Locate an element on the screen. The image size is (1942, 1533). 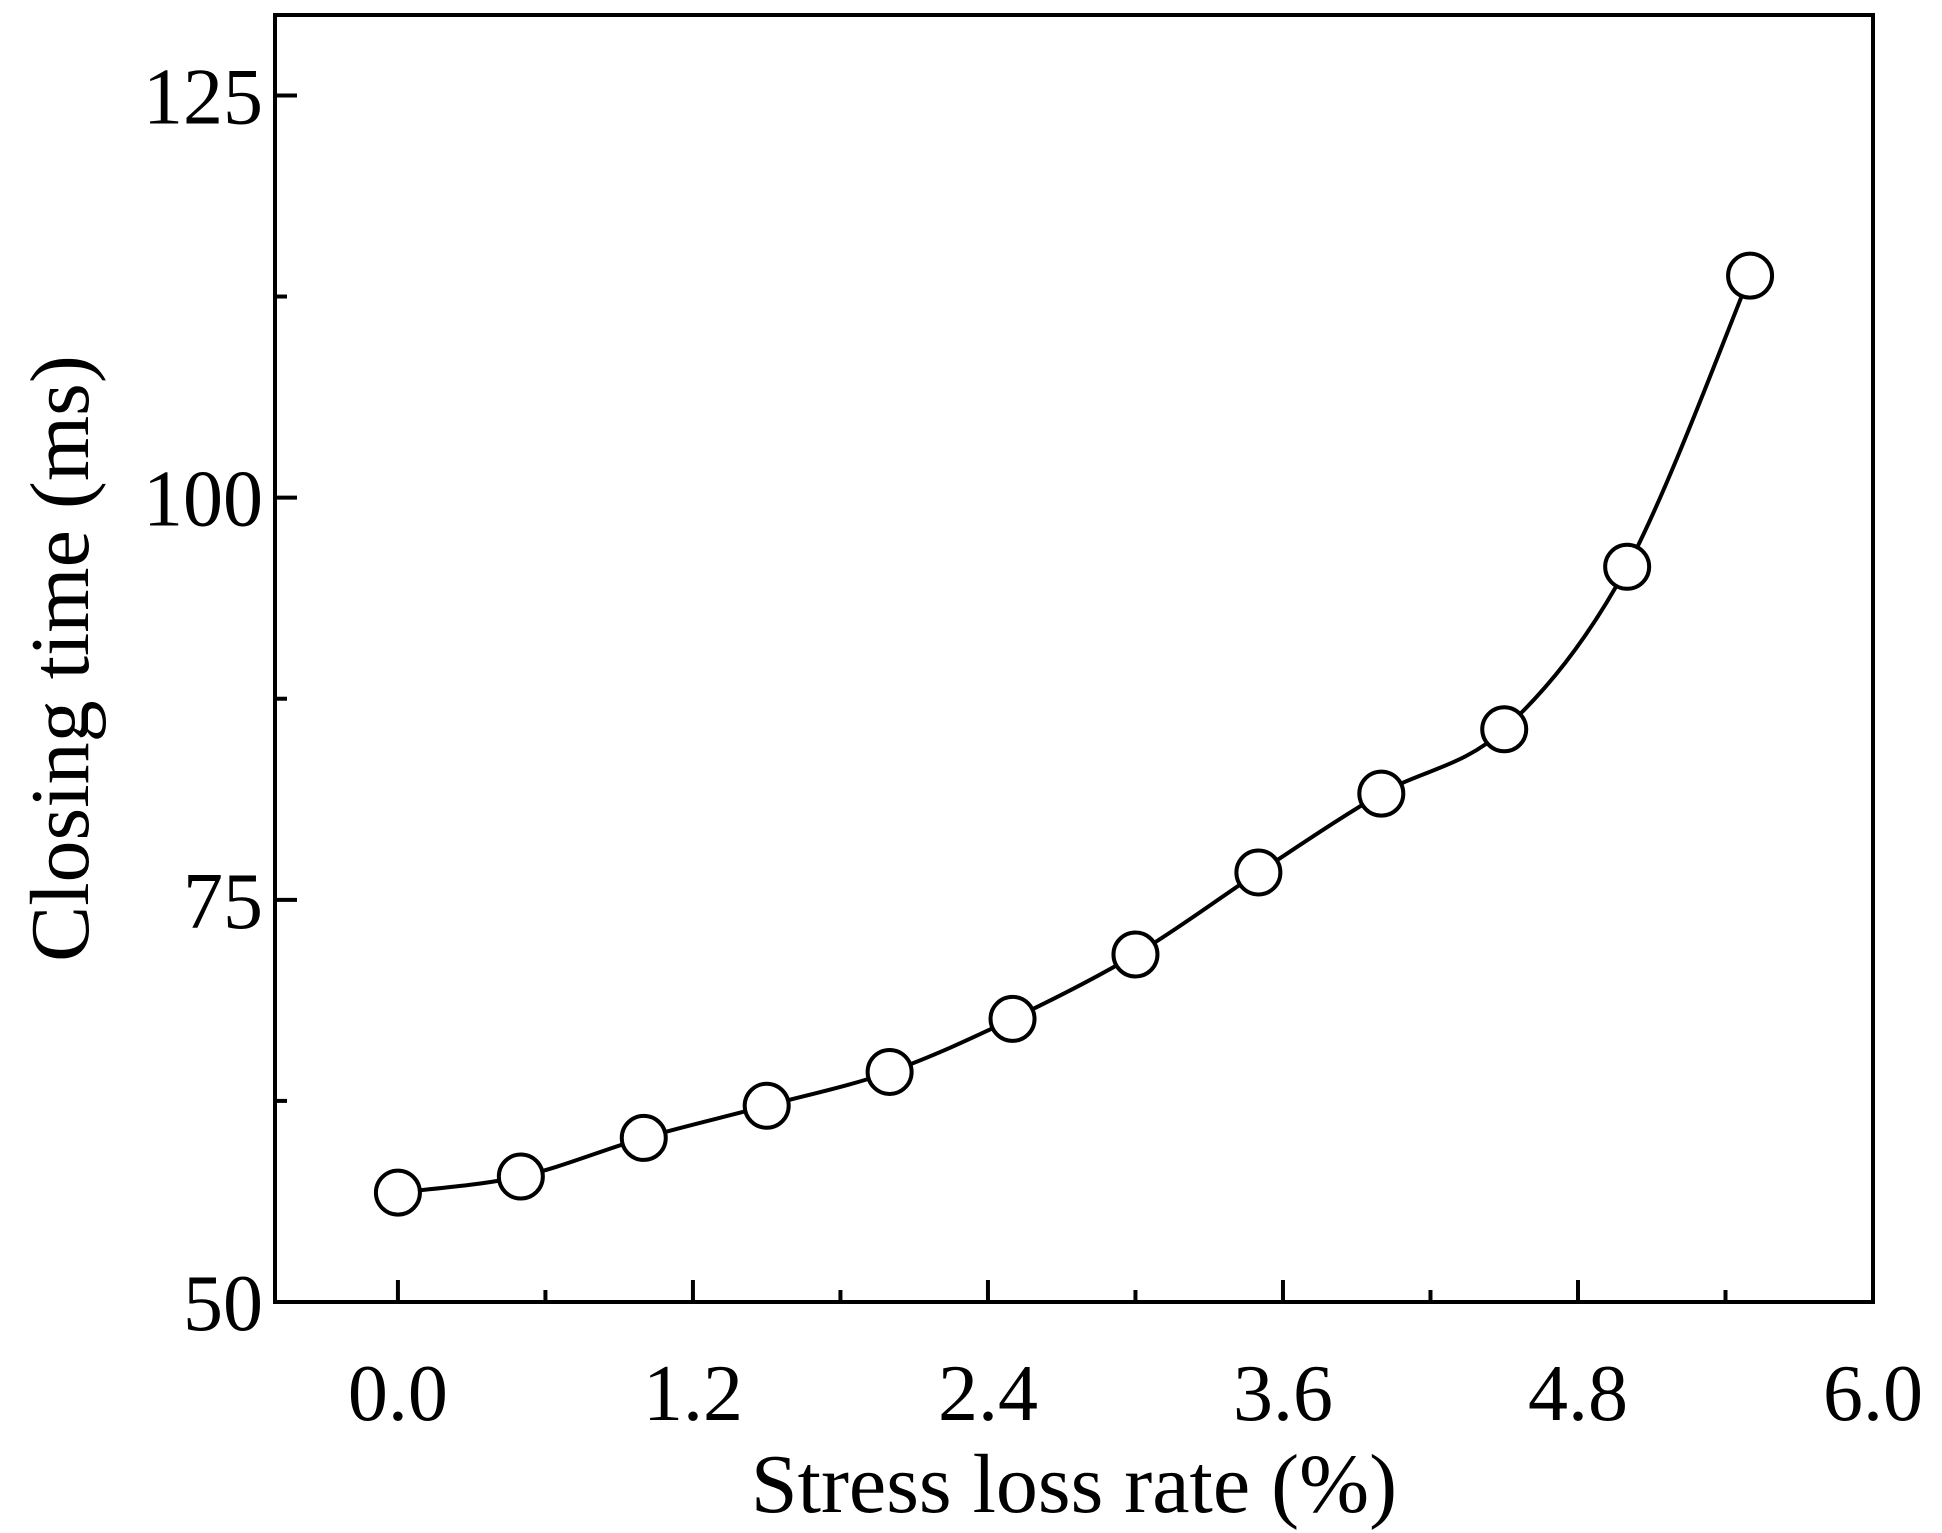
x-tick-label: 1.2 is located at coordinates (693, 1394).